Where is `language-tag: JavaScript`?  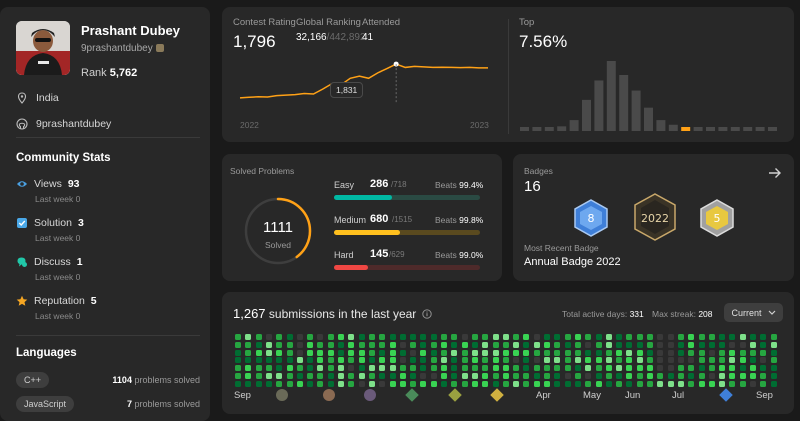 language-tag: JavaScript is located at coordinates (45, 404).